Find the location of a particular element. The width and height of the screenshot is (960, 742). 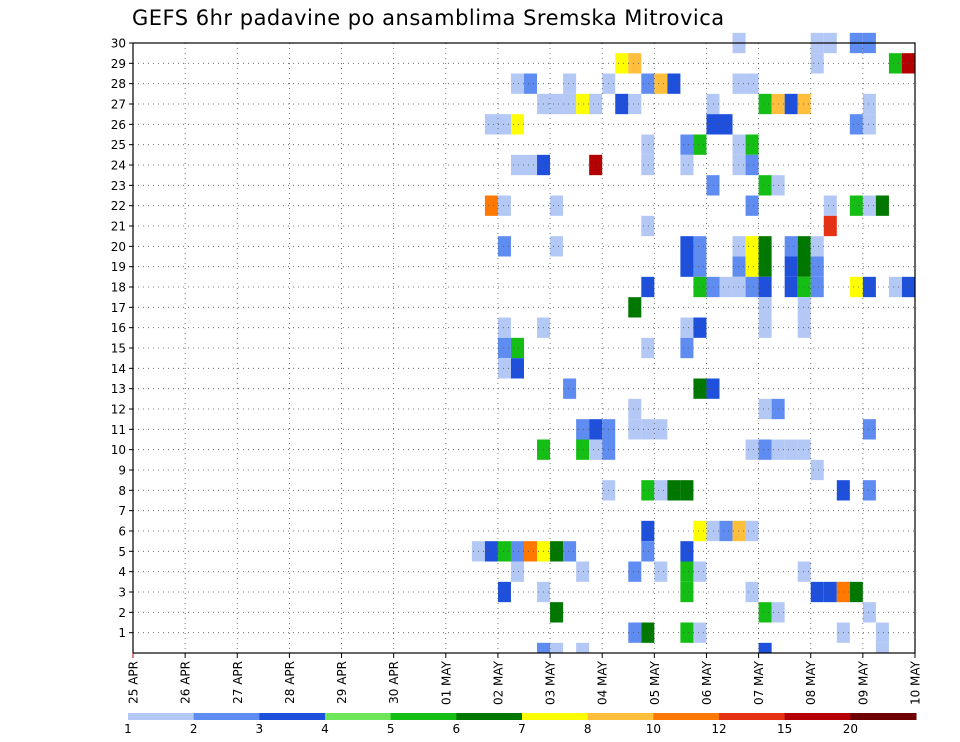

x-tick-label: 30 APR is located at coordinates (394, 682).